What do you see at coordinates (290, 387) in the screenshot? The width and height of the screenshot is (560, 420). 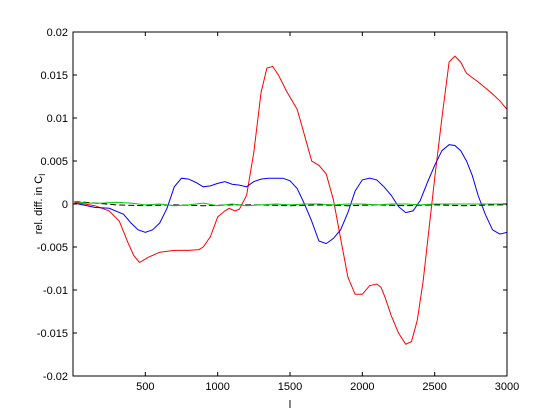 I see `x-tick-label: 1500` at bounding box center [290, 387].